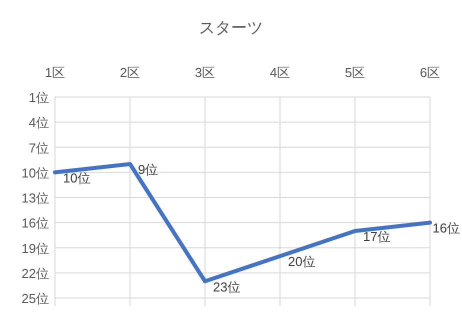 This screenshot has width=462, height=330. I want to click on y-tick-label: 7位, so click(38, 148).